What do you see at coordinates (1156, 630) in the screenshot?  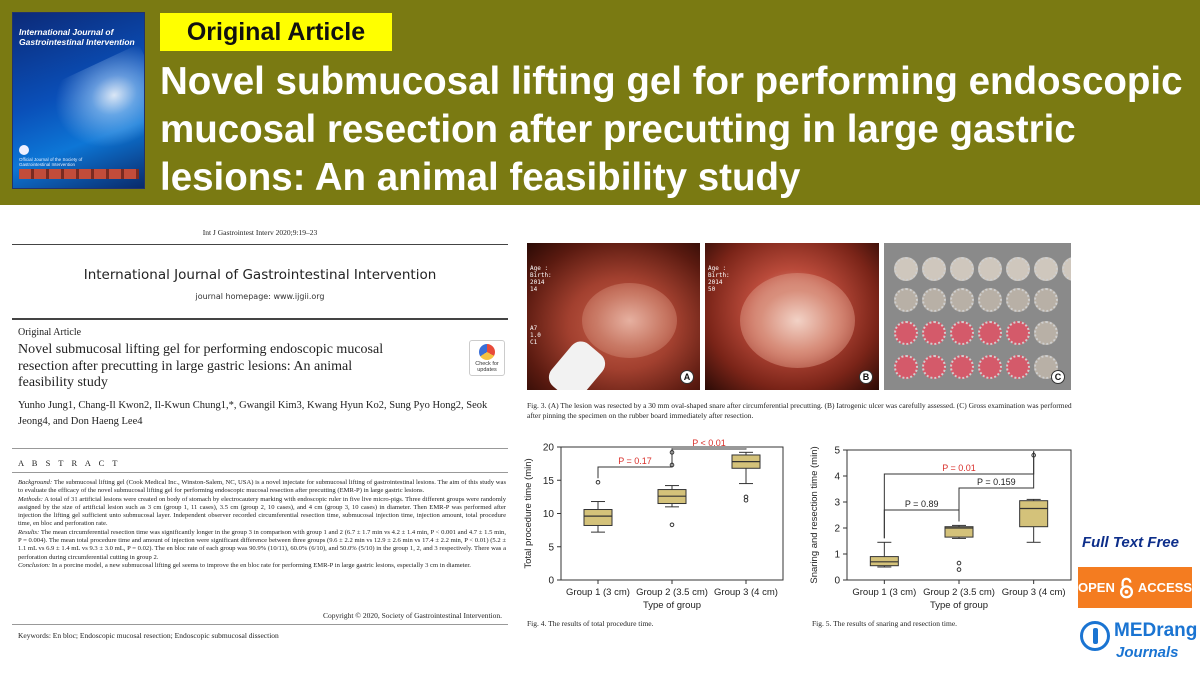 I see `publisher-name: MEDrang` at bounding box center [1156, 630].